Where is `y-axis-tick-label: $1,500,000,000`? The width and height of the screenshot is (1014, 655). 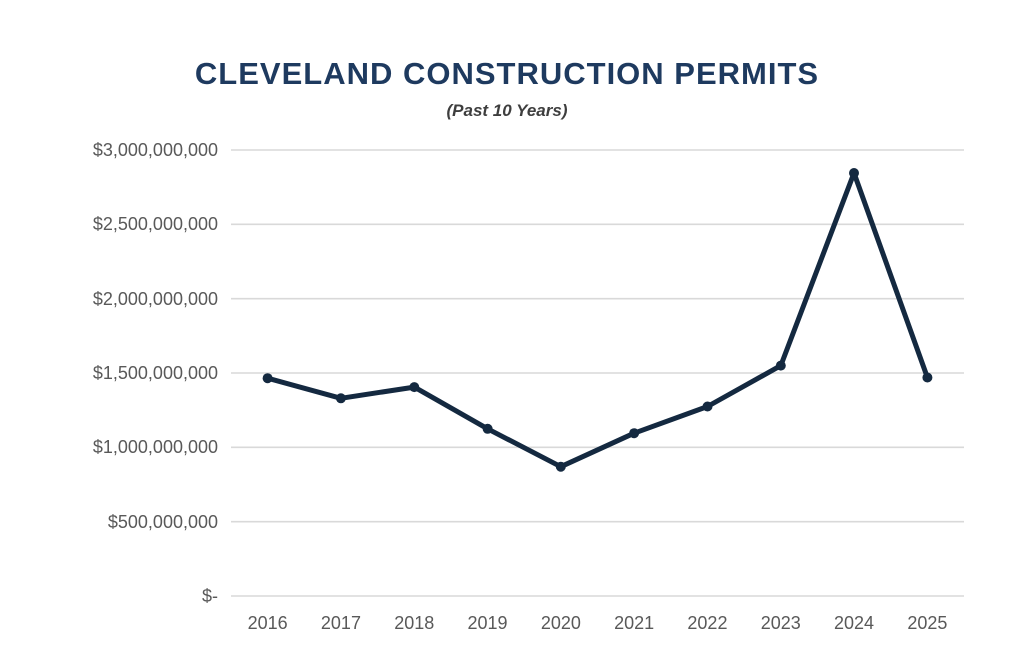 y-axis-tick-label: $1,500,000,000 is located at coordinates (155, 373).